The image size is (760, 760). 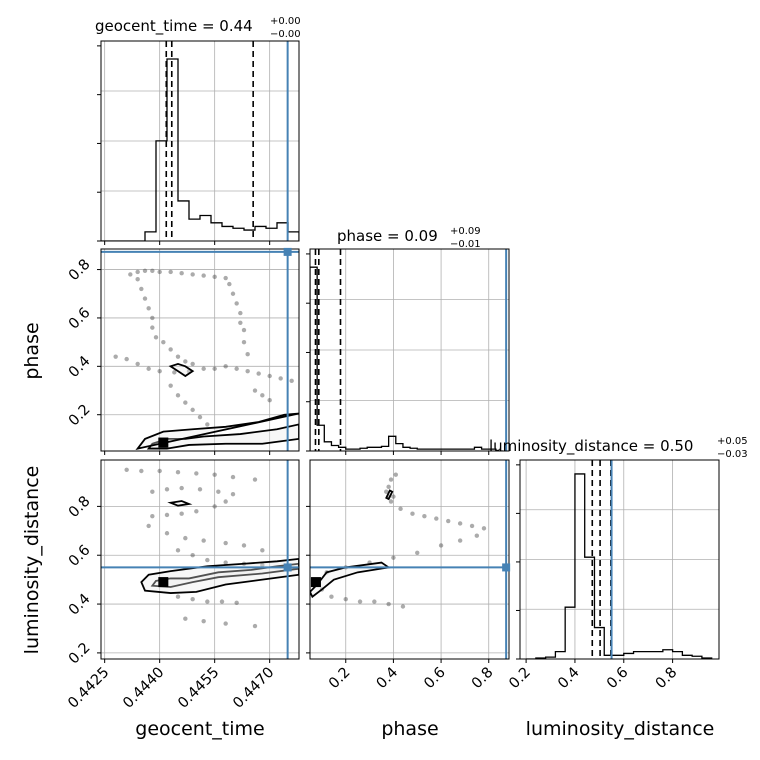 I want to click on phase-histogram, so click(x=407, y=358).